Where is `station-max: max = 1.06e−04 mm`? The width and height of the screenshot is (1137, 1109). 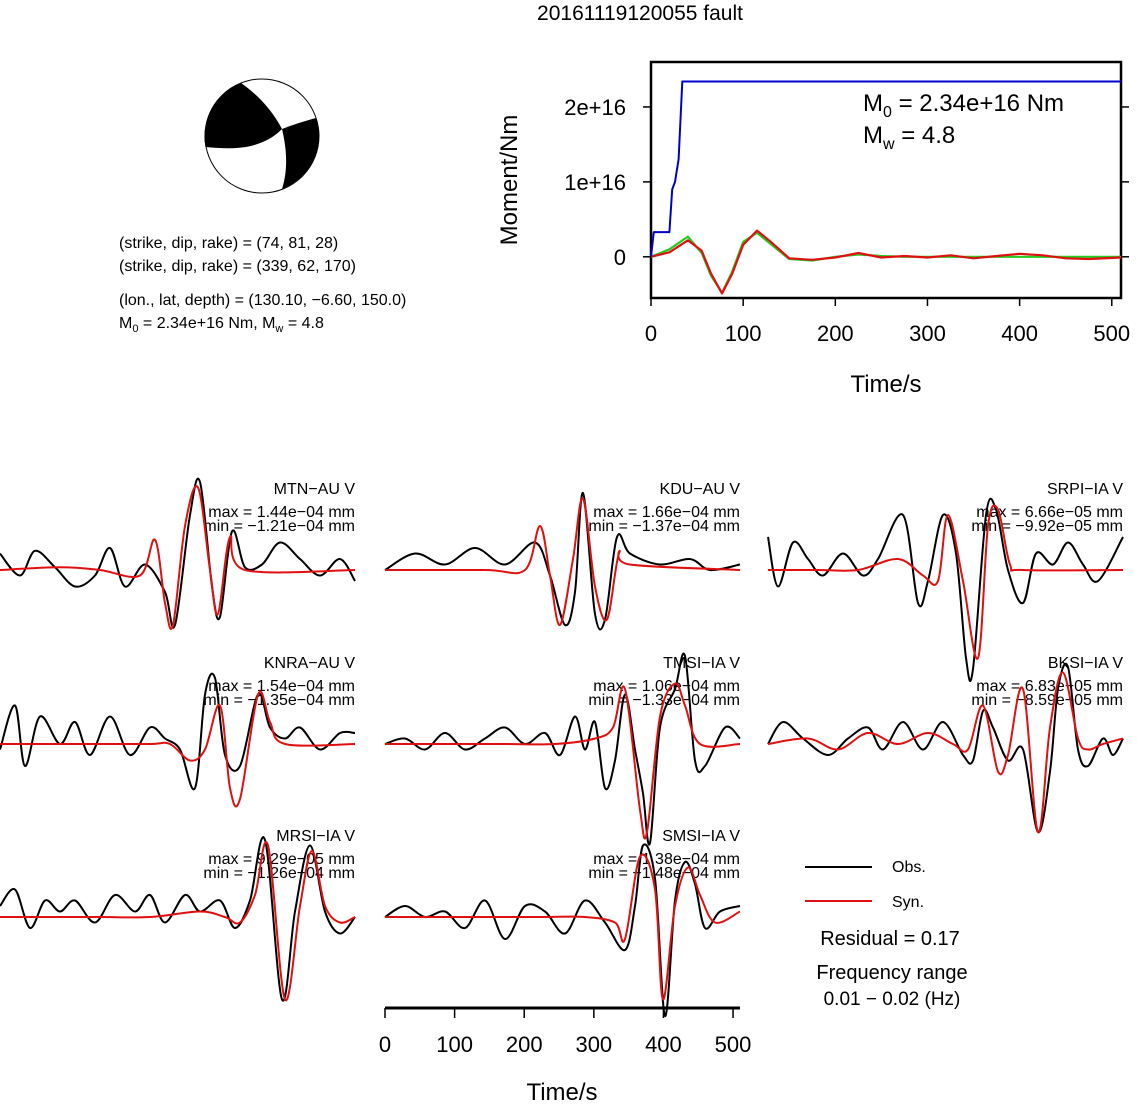
station-max: max = 1.06e−04 mm is located at coordinates (666, 686).